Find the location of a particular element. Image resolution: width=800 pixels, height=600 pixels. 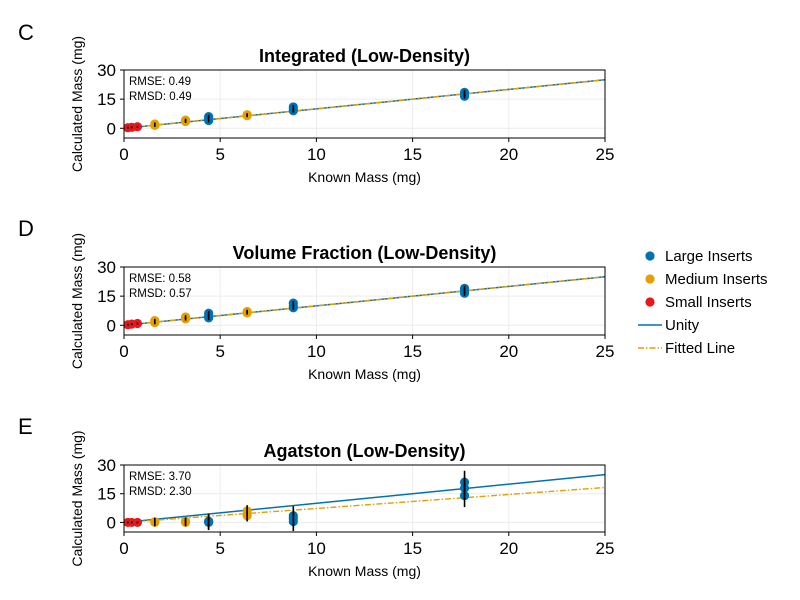

chart-title: Volume Fraction (Low-Density) is located at coordinates (365, 253).